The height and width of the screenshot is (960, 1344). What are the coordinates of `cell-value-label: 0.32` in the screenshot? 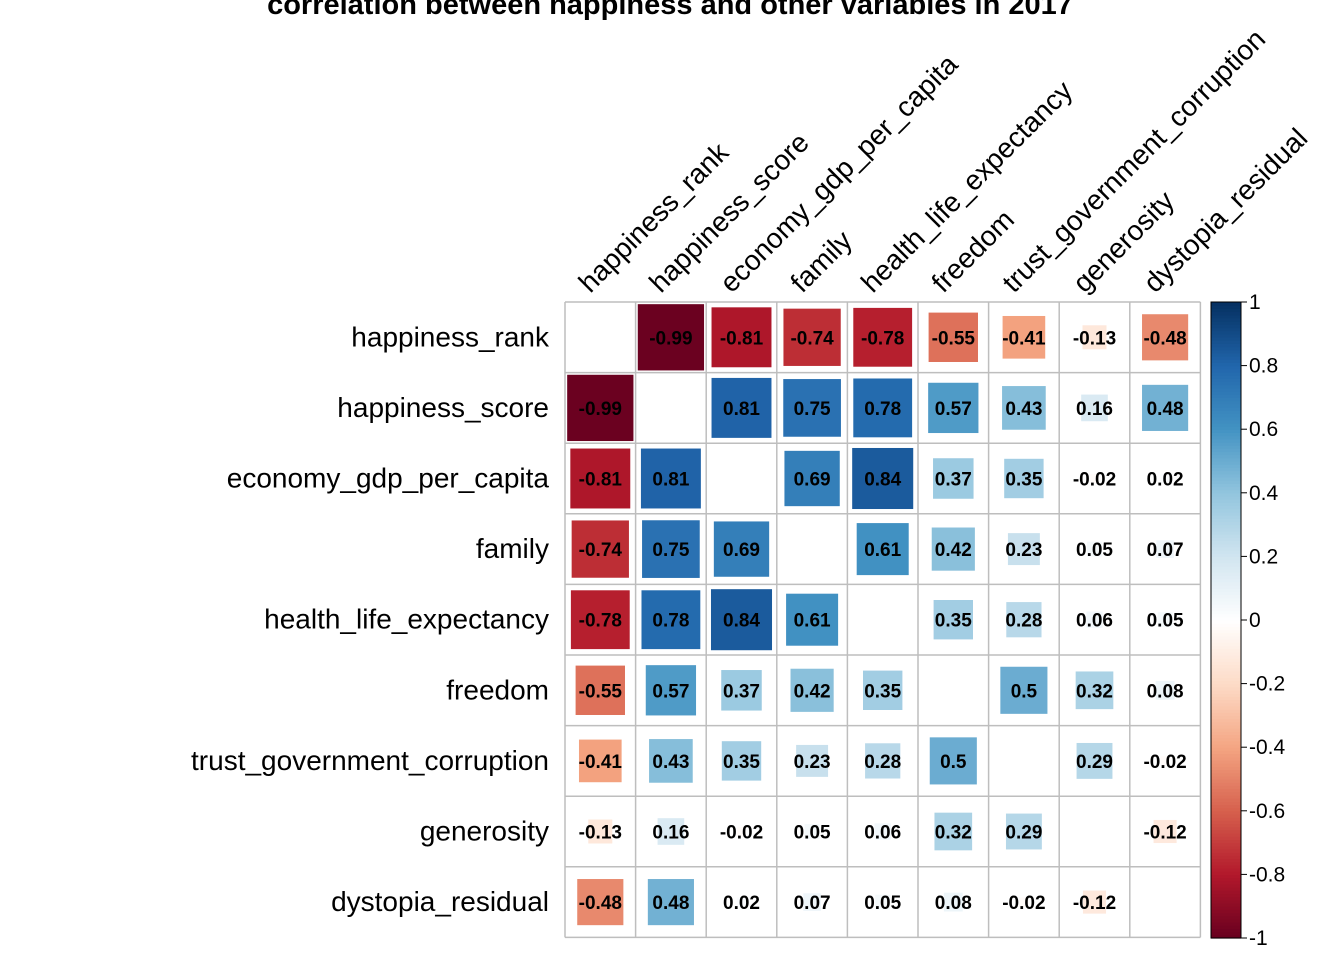 It's located at (1094, 691).